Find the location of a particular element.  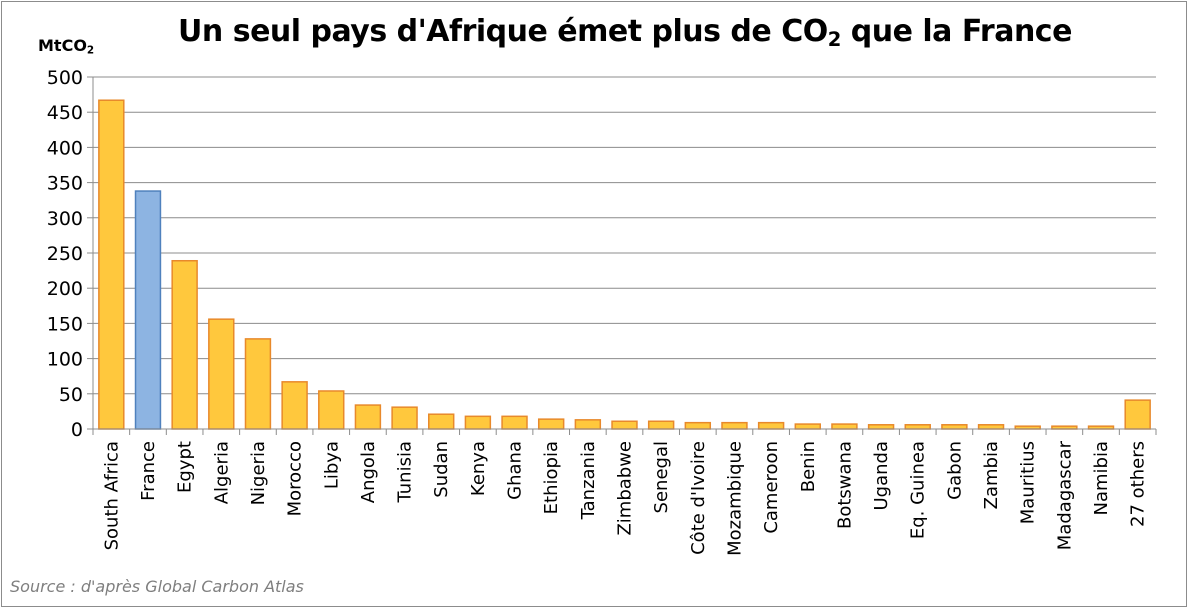

x-tick-label: Angola is located at coordinates (368, 472).